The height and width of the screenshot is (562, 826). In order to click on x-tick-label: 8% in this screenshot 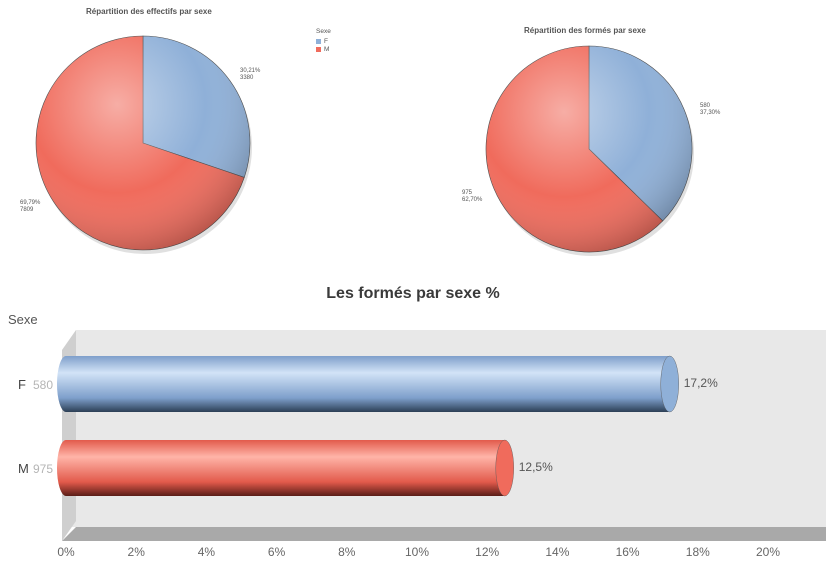, I will do `click(347, 552)`.